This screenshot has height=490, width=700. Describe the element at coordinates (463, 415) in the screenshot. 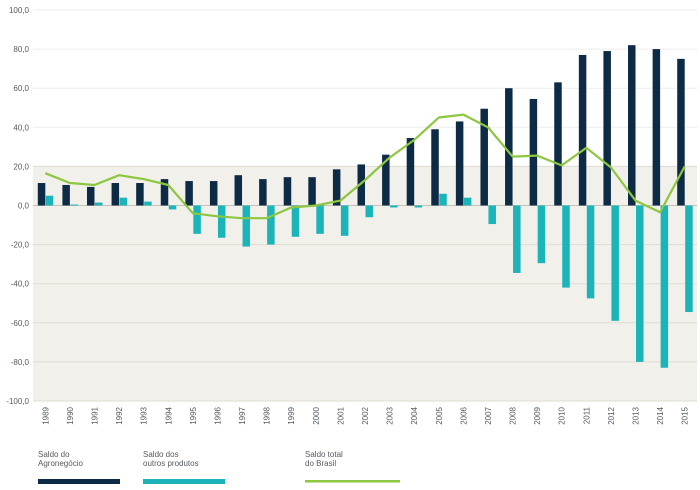

I see `x-tick-label: 2006` at that location.